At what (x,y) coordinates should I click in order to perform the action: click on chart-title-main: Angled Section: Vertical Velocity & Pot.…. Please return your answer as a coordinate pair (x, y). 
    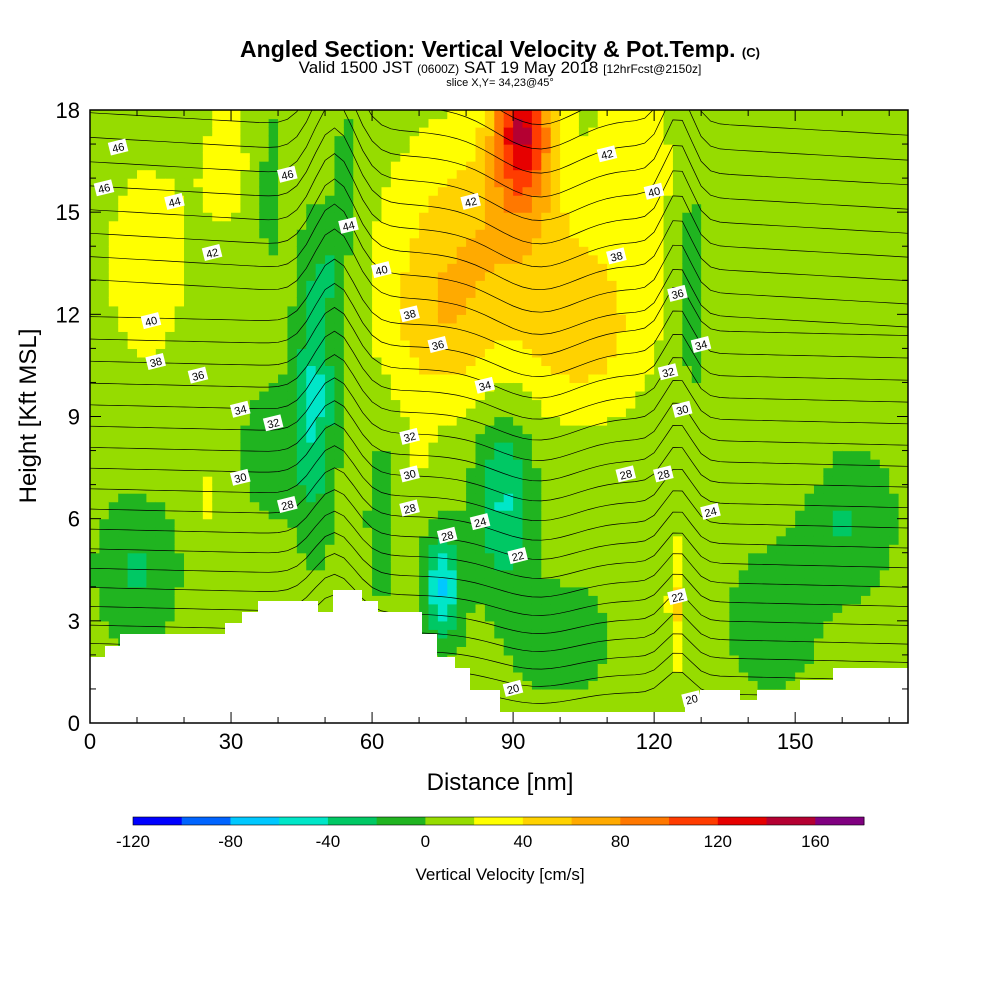
    Looking at the image, I should click on (488, 49).